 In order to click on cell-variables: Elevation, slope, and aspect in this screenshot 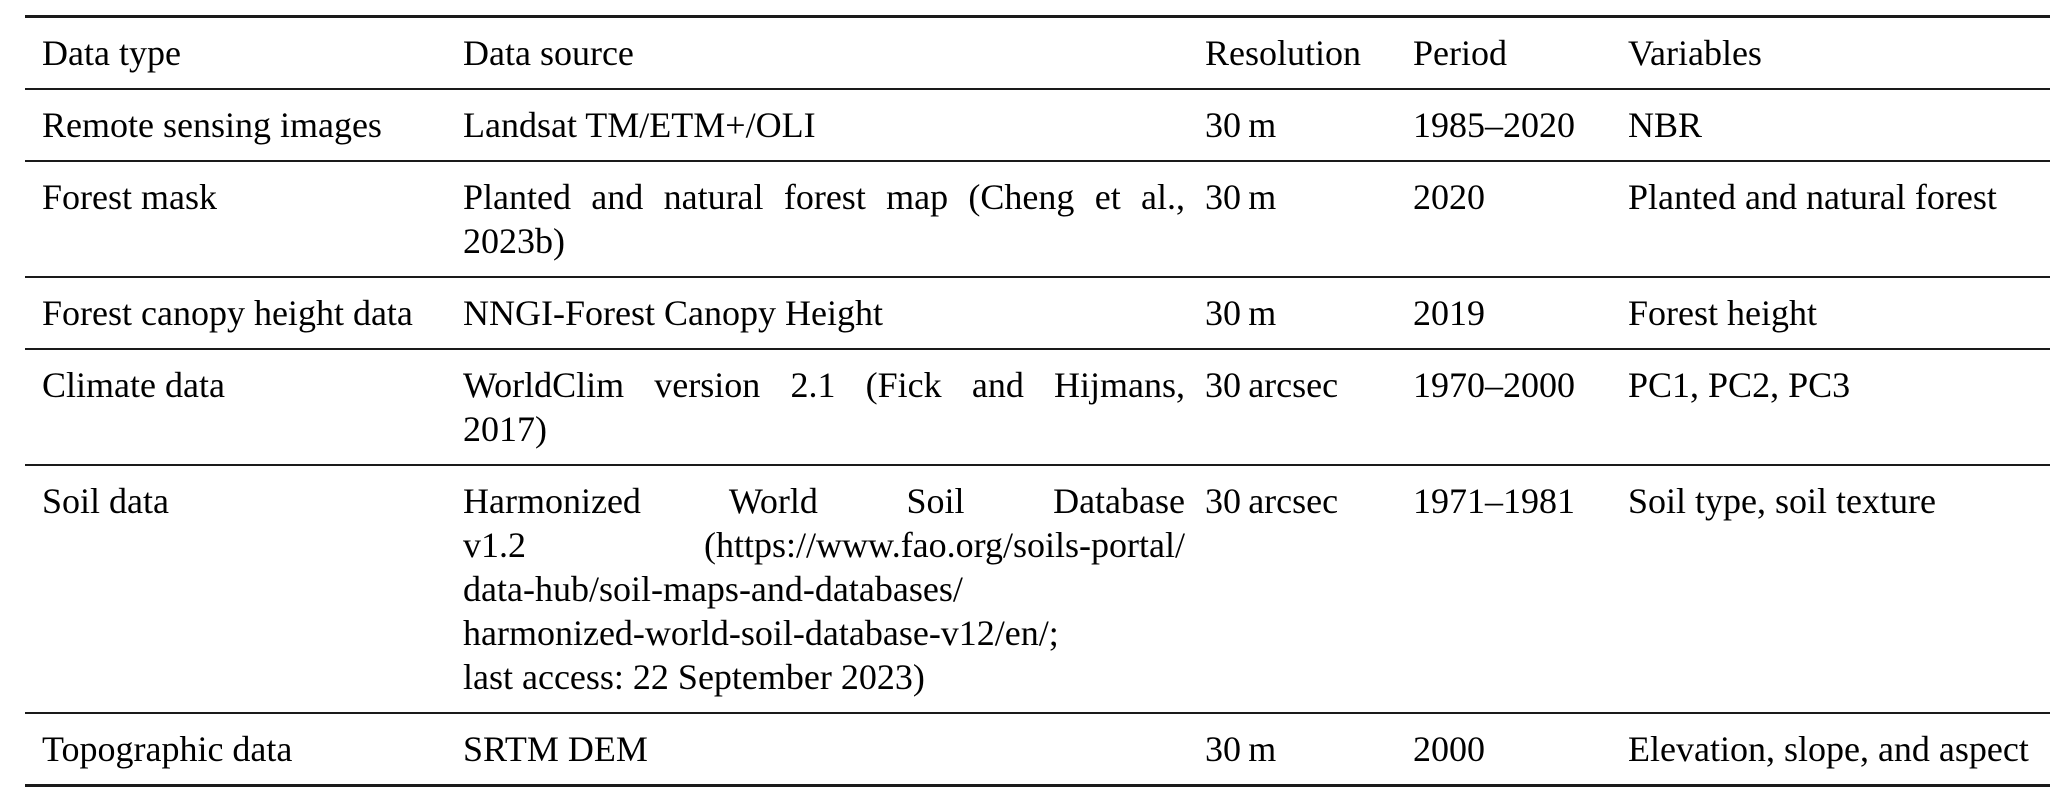, I will do `click(1828, 749)`.